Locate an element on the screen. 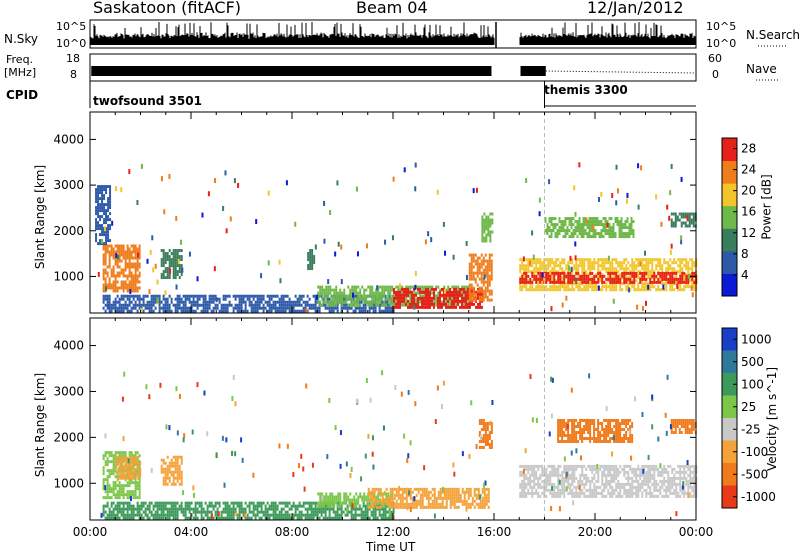 The height and width of the screenshot is (554, 800). freq-frame is located at coordinates (393, 67).